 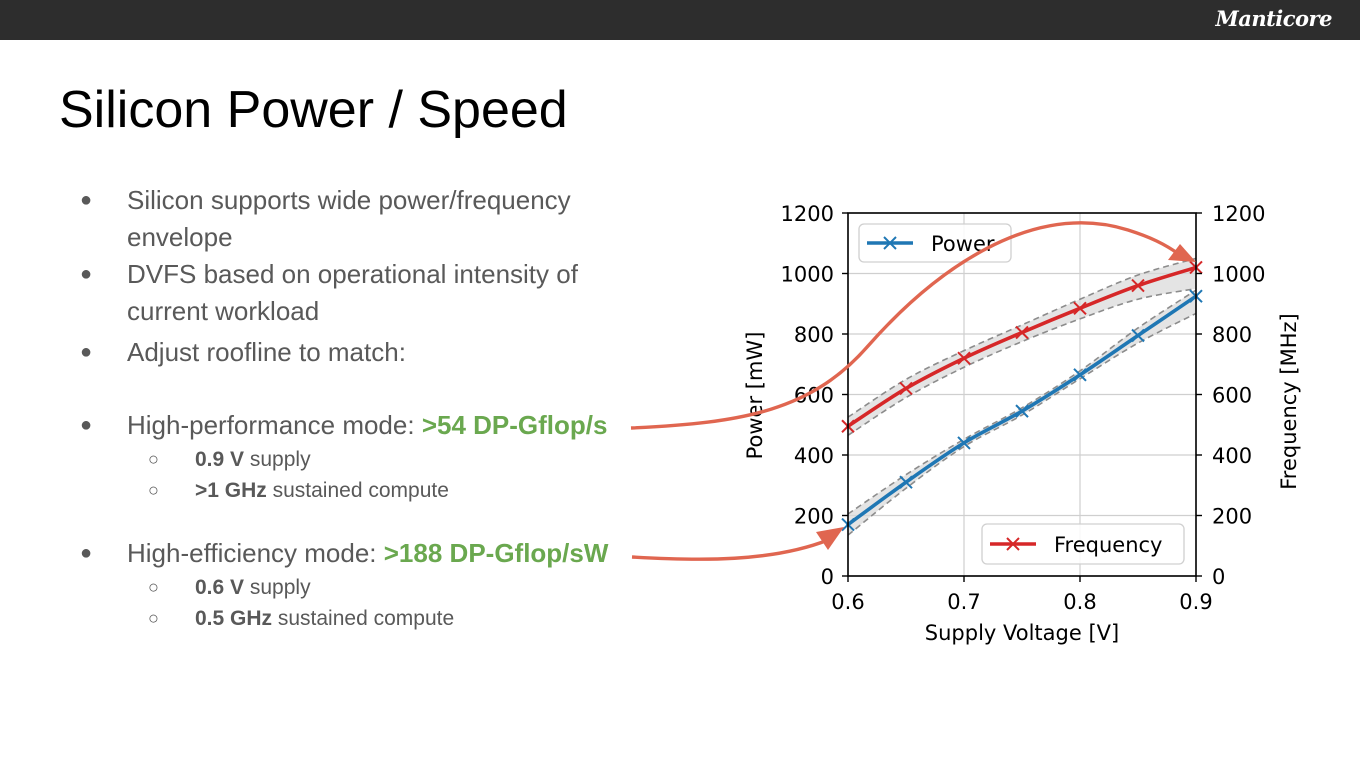 What do you see at coordinates (274, 425) in the screenshot?
I see `mode-label: High-performance mode:` at bounding box center [274, 425].